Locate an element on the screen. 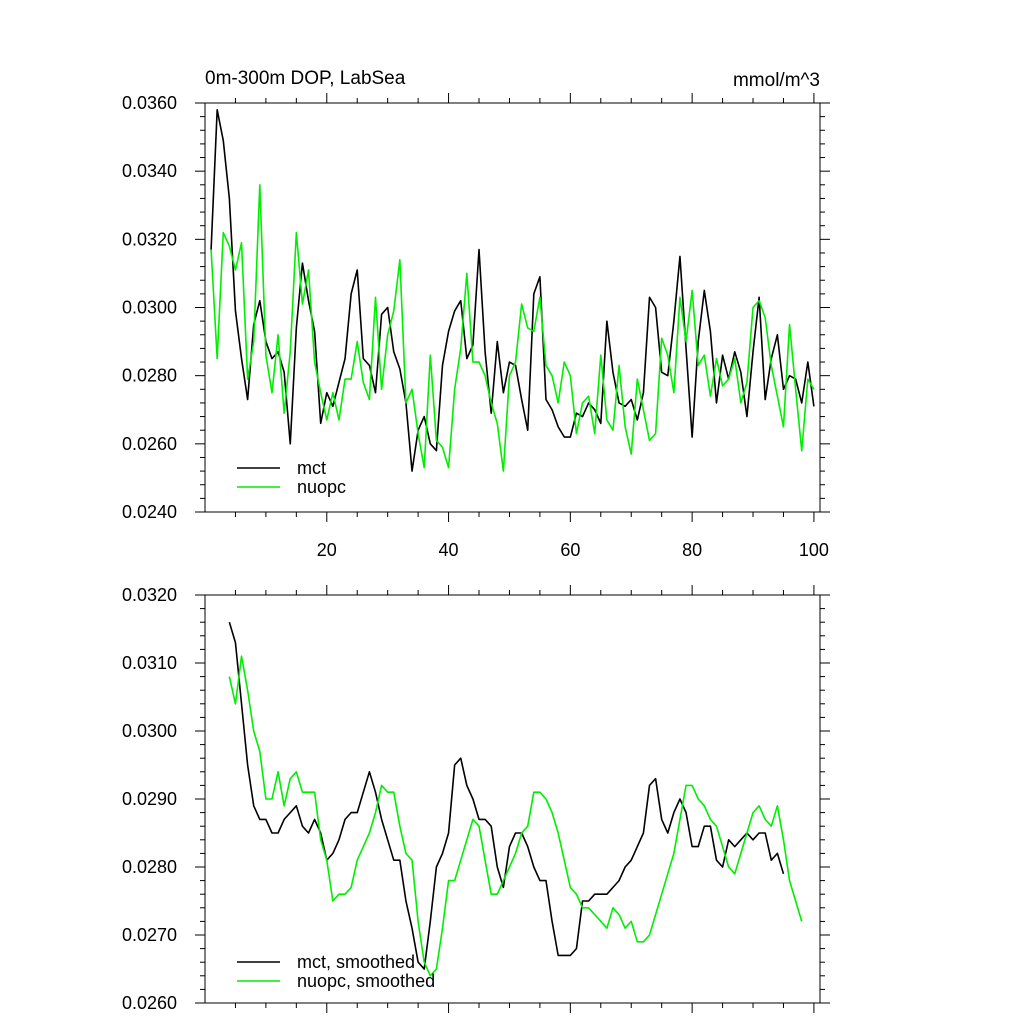 This screenshot has width=1024, height=1024. y-tick-label: 0.0290 is located at coordinates (149, 799).